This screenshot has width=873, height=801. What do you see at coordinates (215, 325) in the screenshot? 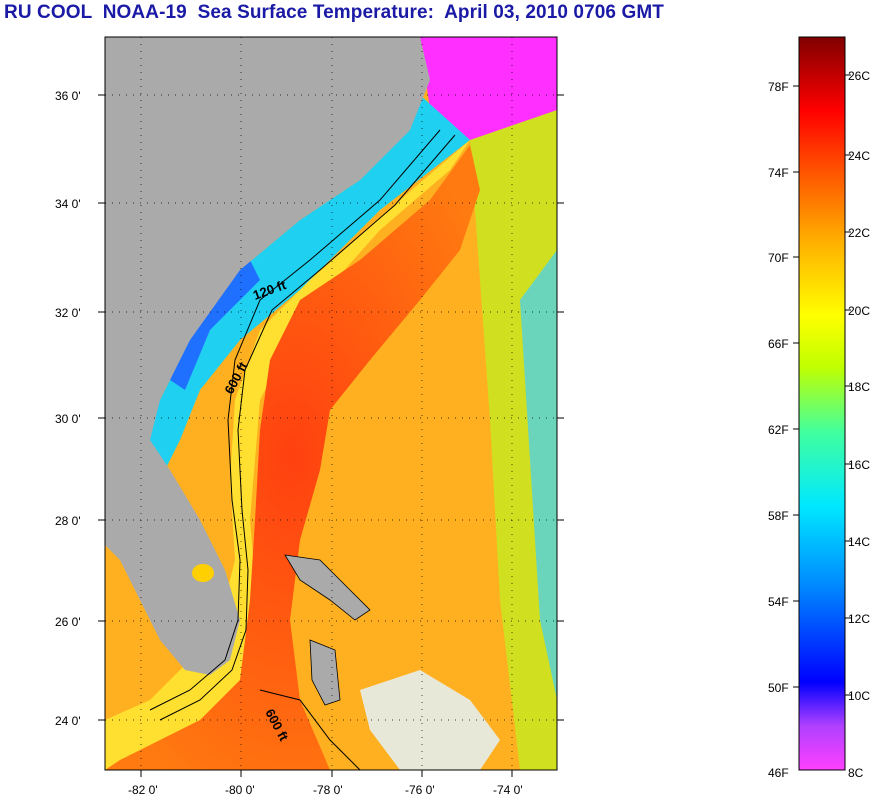
I see `coastal-very-cold-water` at bounding box center [215, 325].